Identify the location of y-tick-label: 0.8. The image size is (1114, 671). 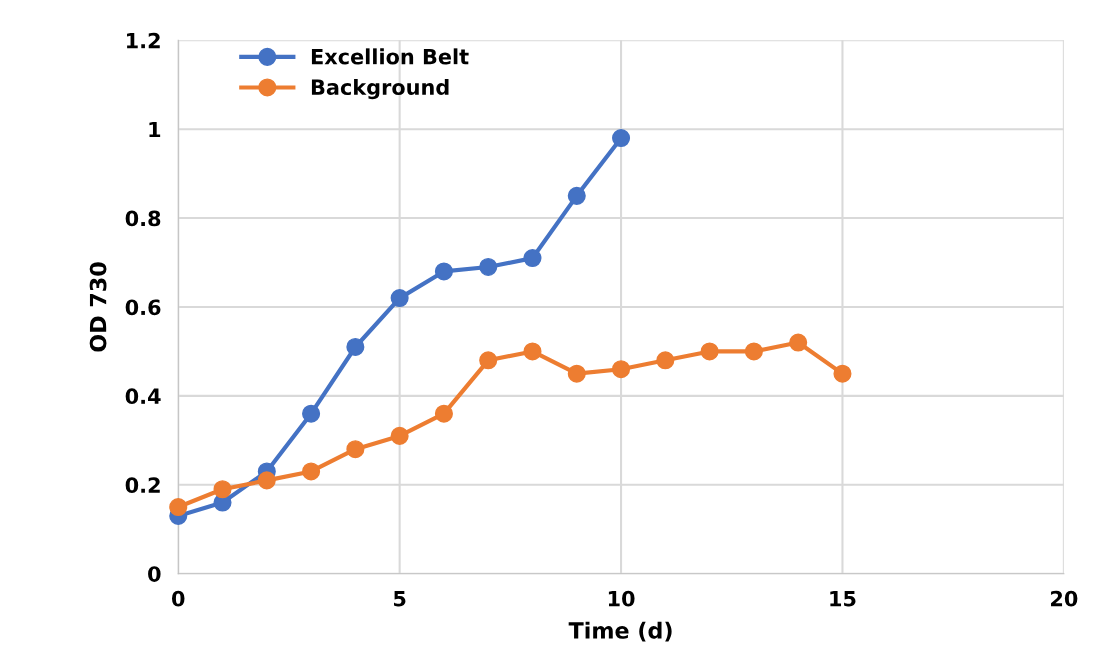
(143, 218).